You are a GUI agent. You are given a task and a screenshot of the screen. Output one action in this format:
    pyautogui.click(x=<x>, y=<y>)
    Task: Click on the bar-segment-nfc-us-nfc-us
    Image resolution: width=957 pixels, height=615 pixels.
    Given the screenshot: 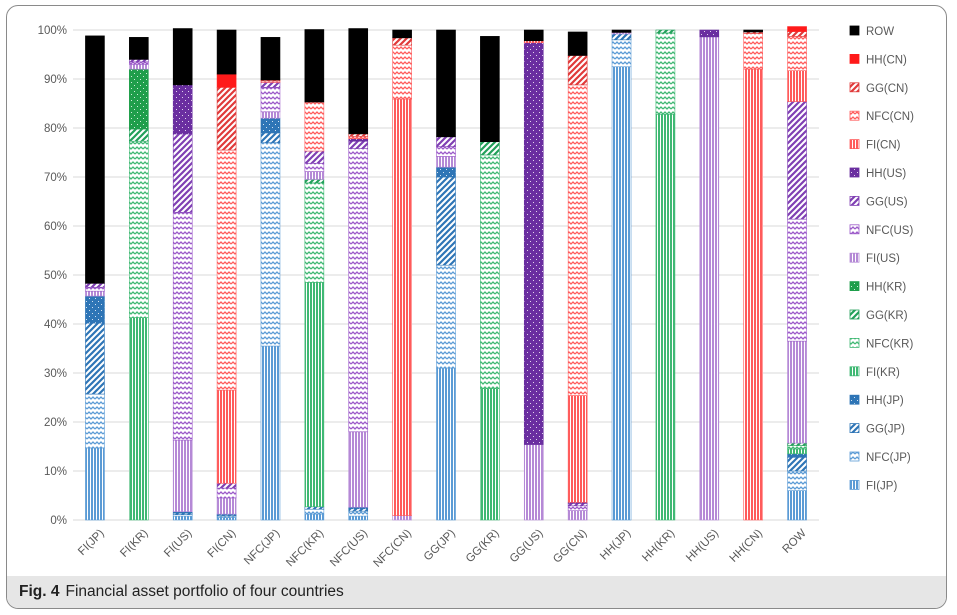 What is the action you would take?
    pyautogui.click(x=358, y=290)
    